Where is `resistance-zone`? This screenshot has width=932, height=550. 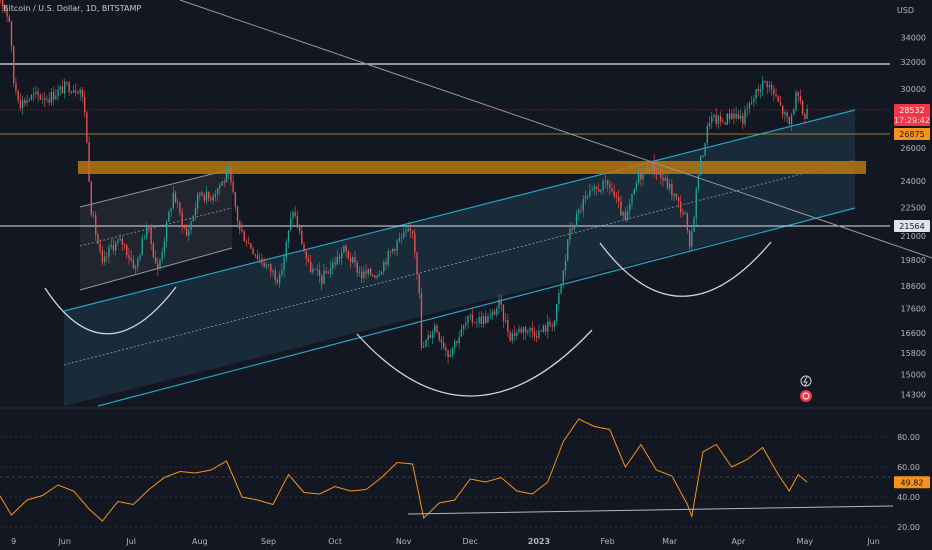 resistance-zone is located at coordinates (472, 167).